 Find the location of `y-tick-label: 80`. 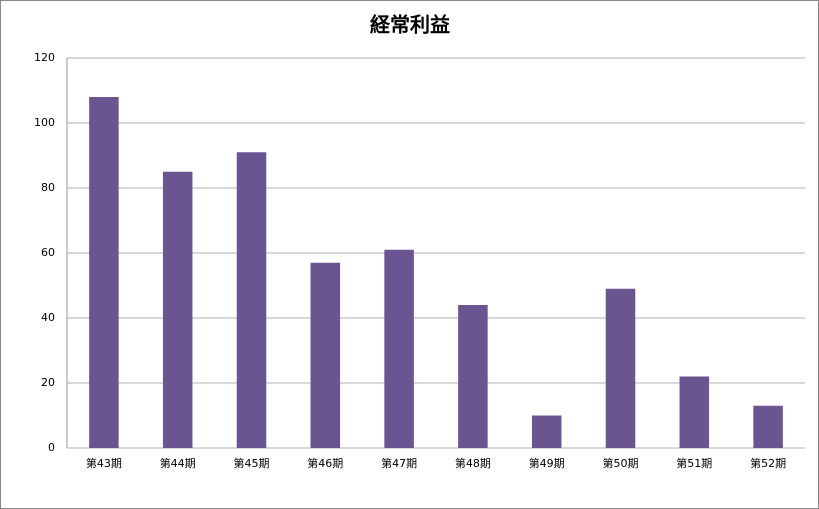

y-tick-label: 80 is located at coordinates (48, 187).